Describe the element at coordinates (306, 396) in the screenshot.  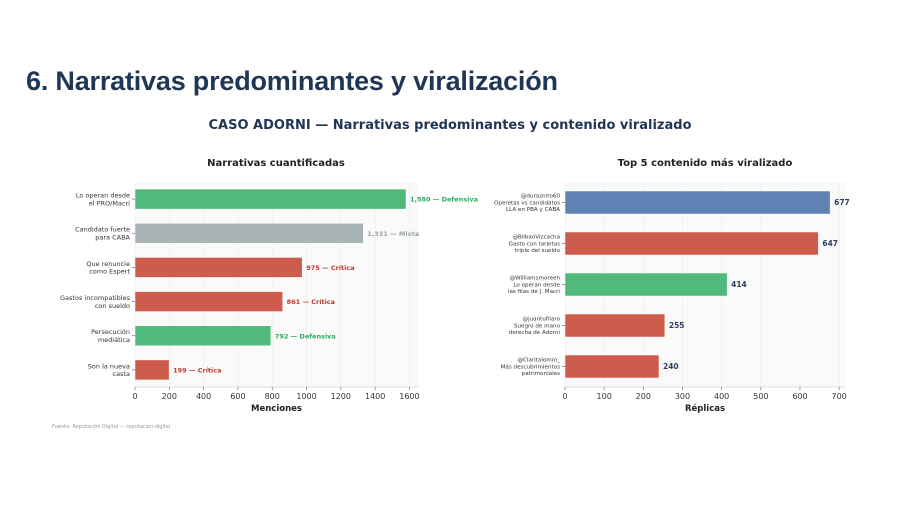
I see `x-tick-label: 1000` at that location.